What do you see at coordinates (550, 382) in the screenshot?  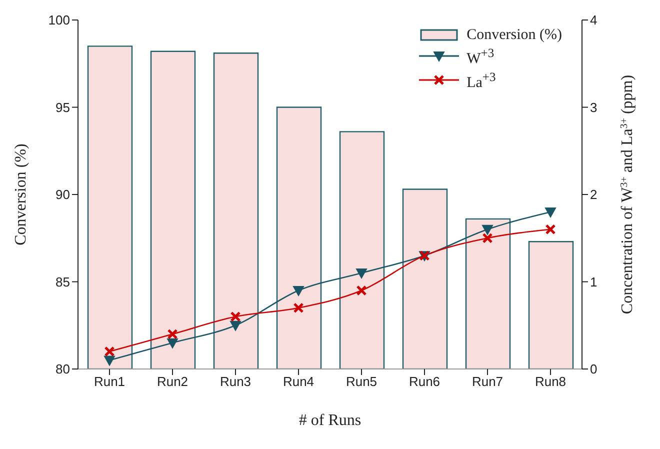 I see `x-tick-label: Run8` at bounding box center [550, 382].